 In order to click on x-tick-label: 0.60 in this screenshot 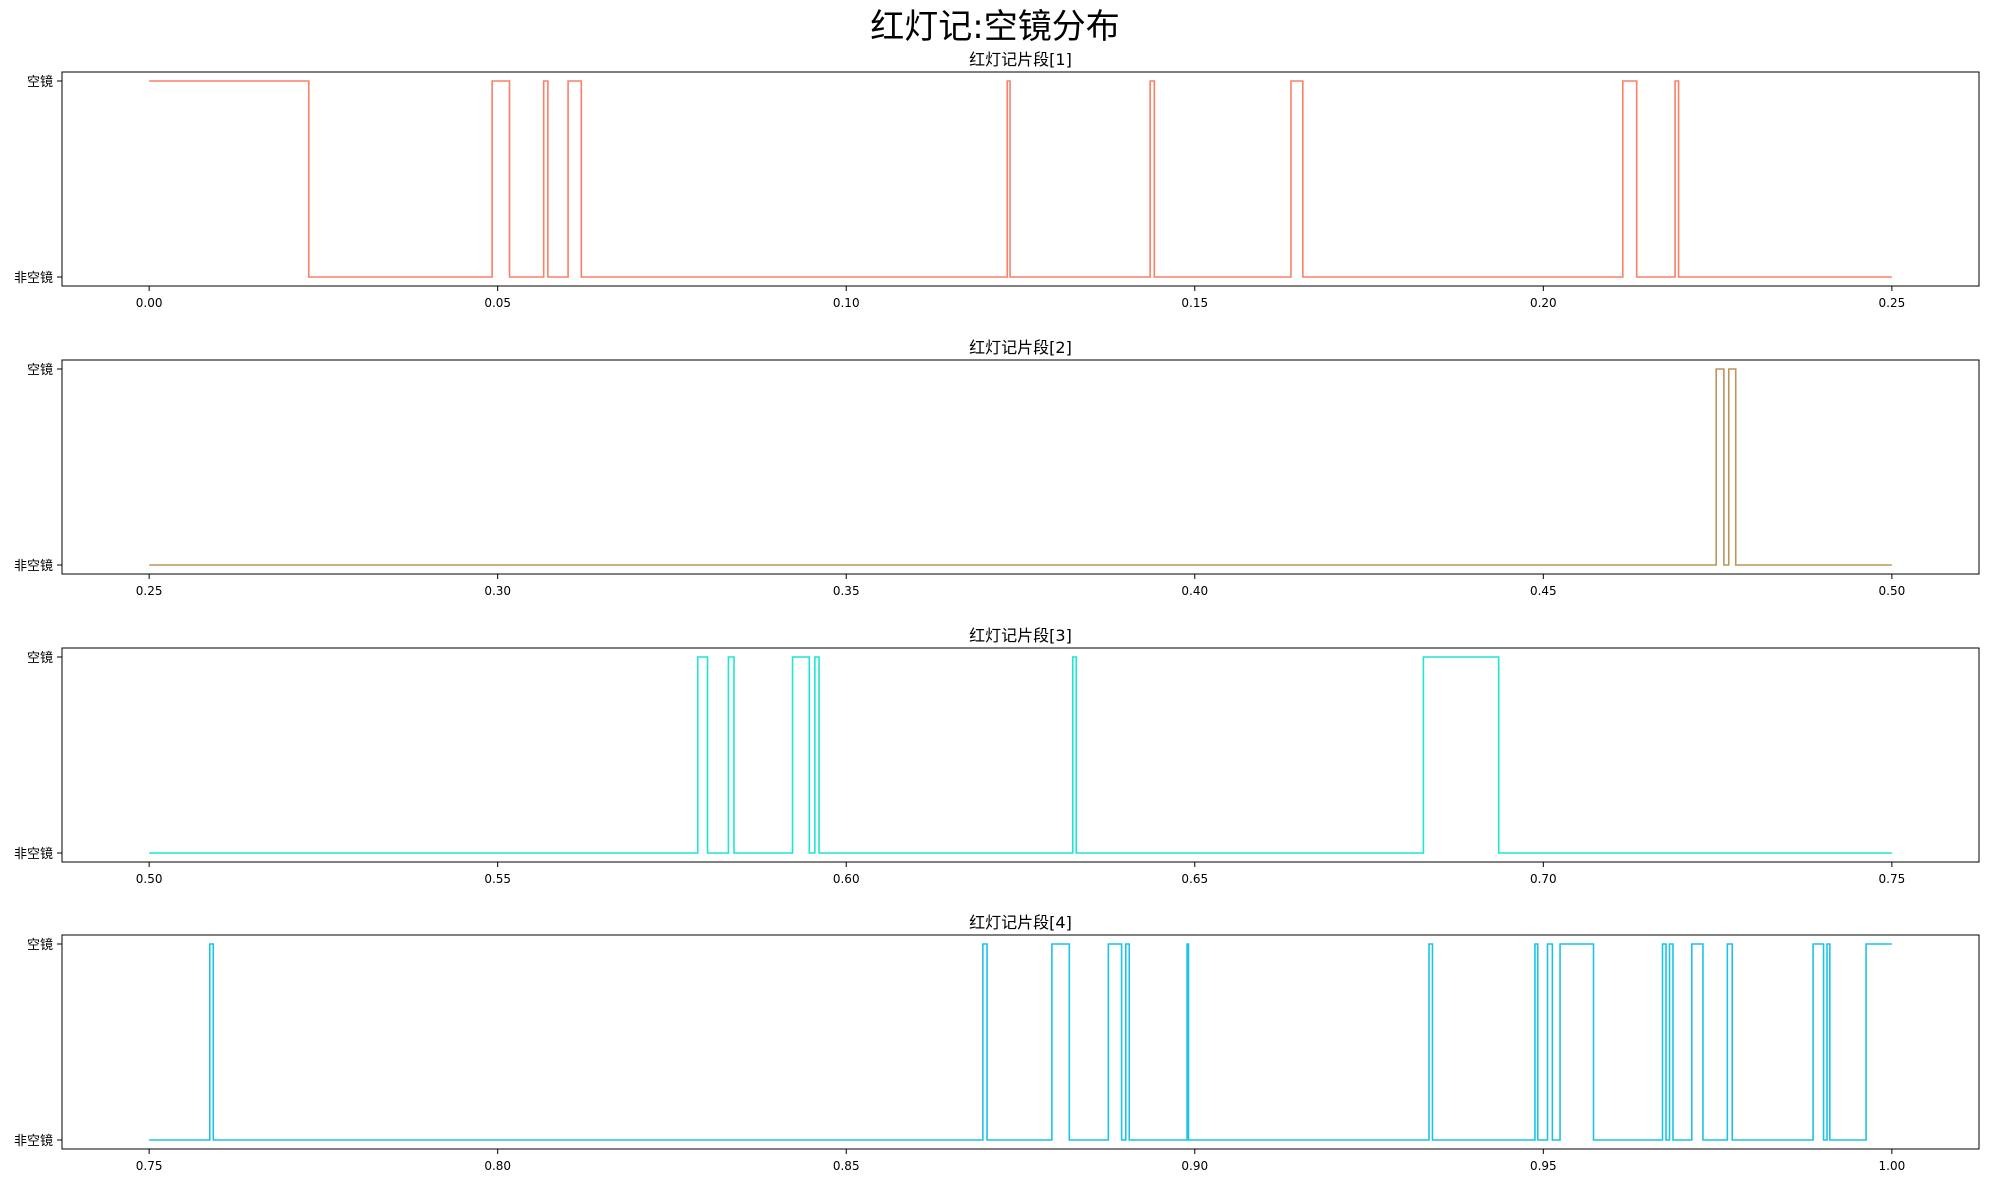, I will do `click(846, 879)`.